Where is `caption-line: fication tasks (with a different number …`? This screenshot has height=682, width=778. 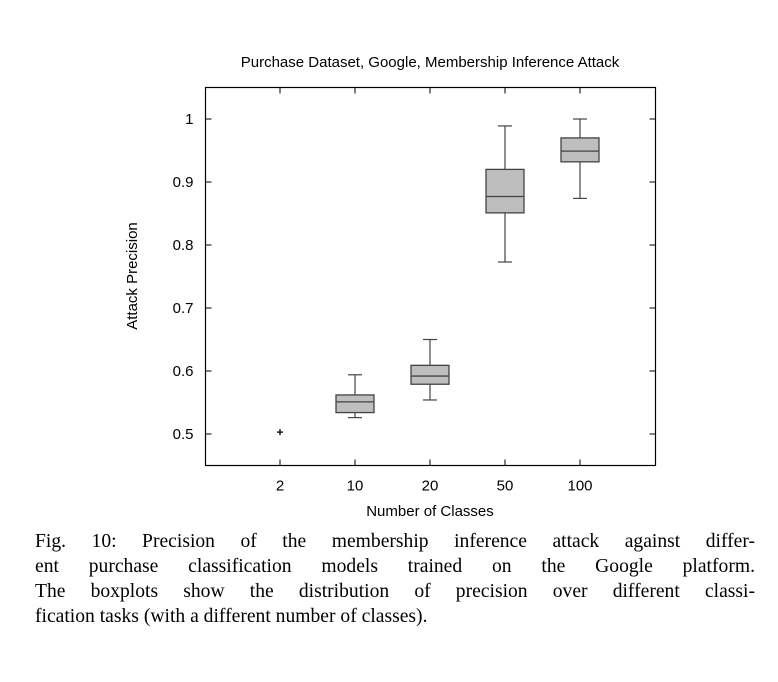 caption-line: fication tasks (with a different number … is located at coordinates (231, 616).